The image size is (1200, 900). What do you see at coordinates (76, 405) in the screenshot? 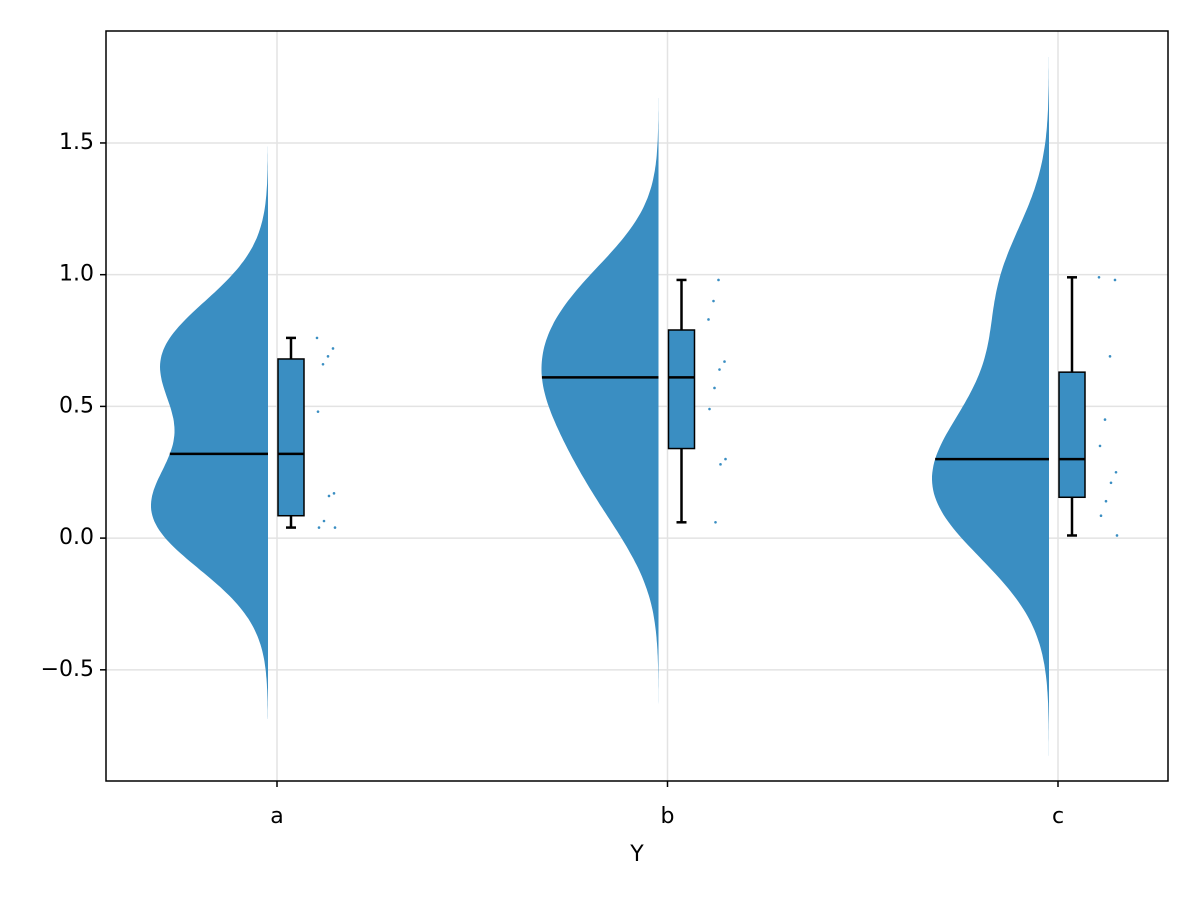
I see `y-tick-label: 0.5` at bounding box center [76, 405].